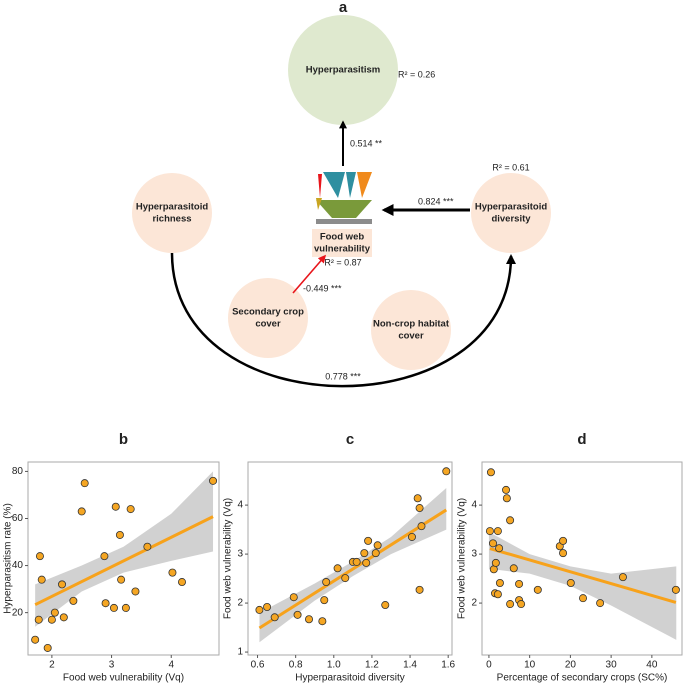 Image resolution: width=685 pixels, height=685 pixels. I want to click on x-axis-label: Food web vulnerability (Vq), so click(123, 678).